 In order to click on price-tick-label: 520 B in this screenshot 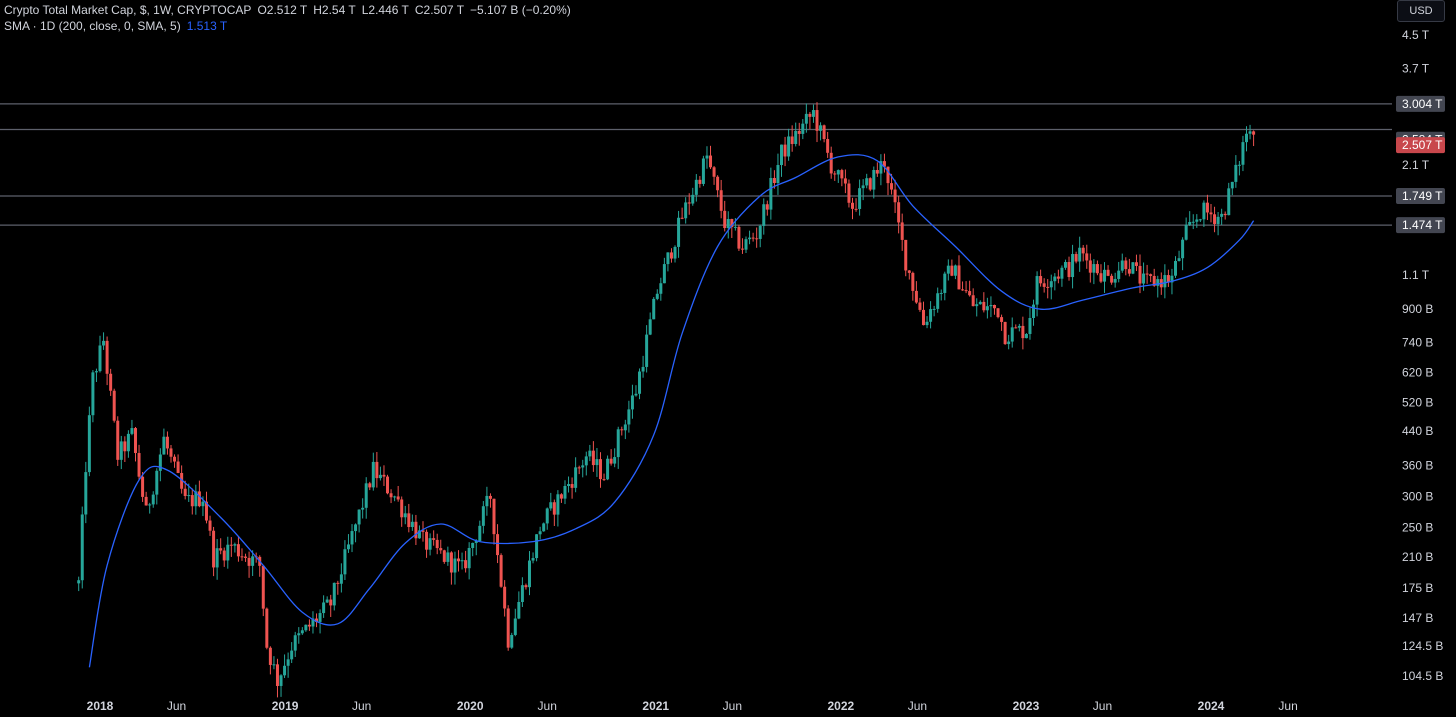, I will do `click(1417, 403)`.